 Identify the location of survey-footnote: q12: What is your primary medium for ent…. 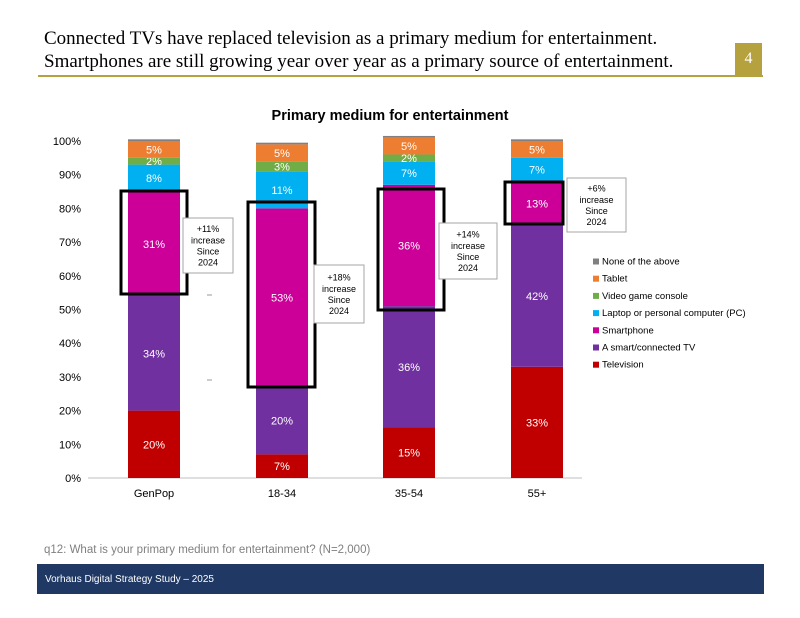
(207, 550).